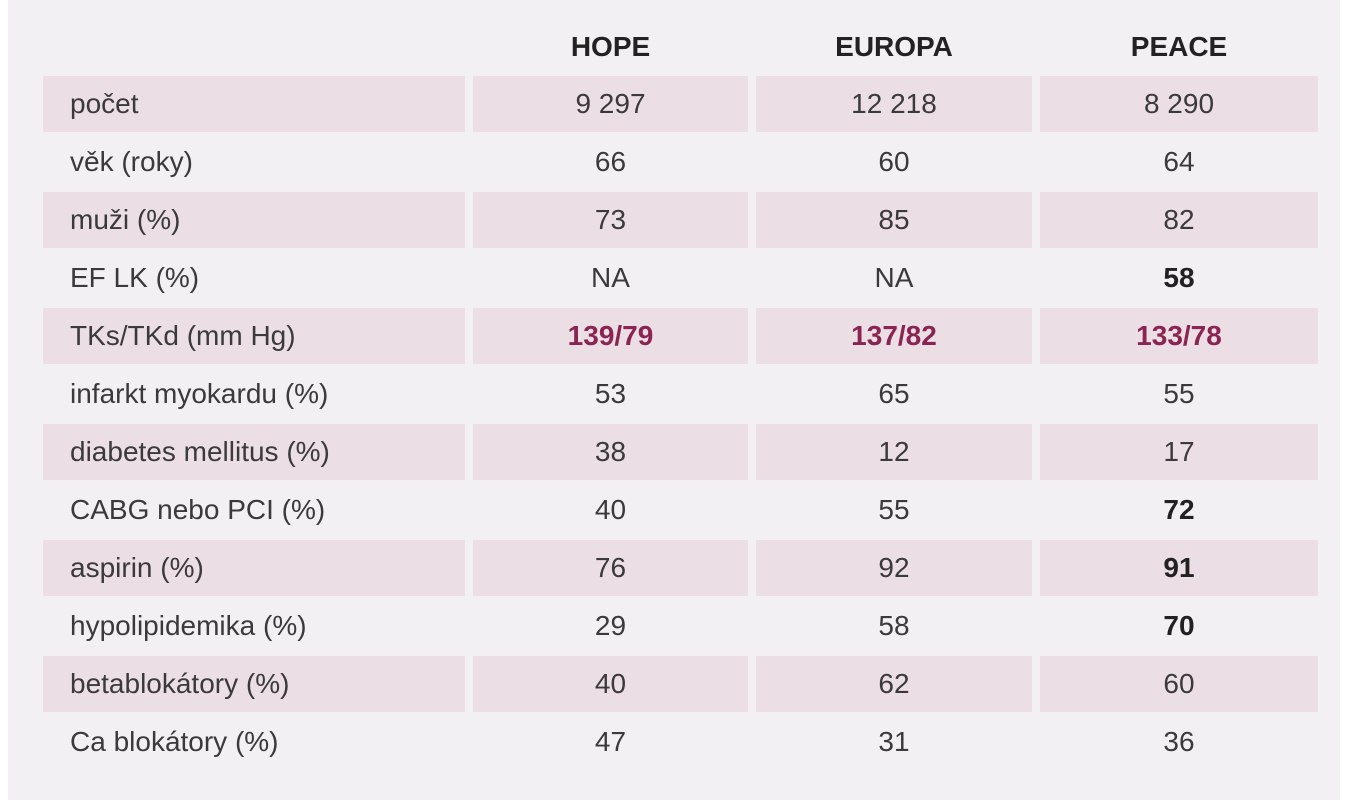  Describe the element at coordinates (254, 220) in the screenshot. I see `row-label: muži (%)` at that location.